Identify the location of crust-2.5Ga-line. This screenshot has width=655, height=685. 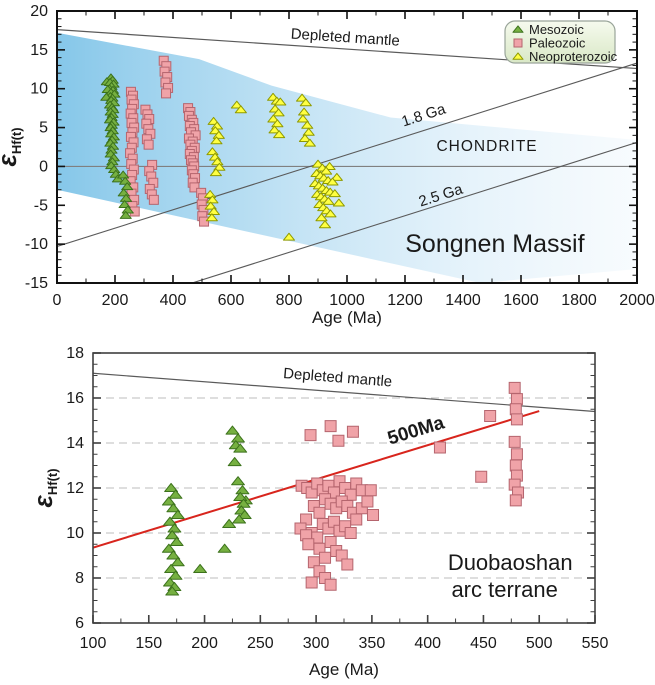
(413, 212).